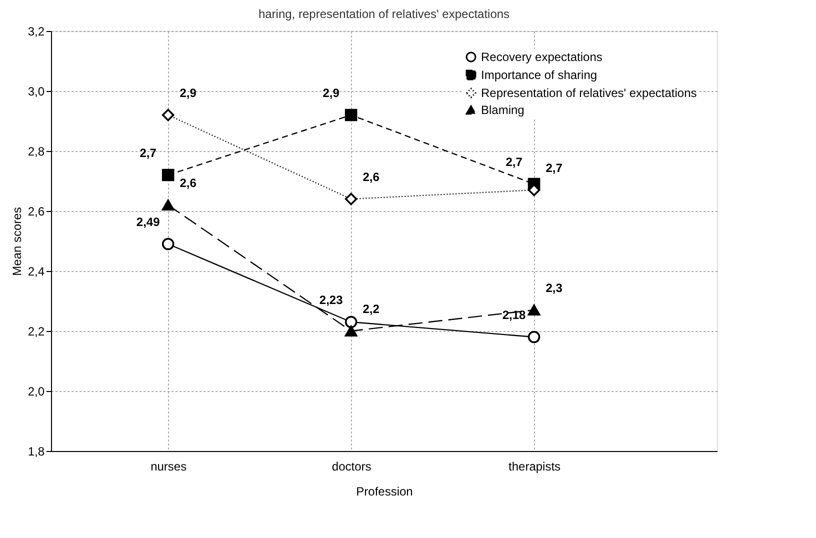 The height and width of the screenshot is (538, 816). Describe the element at coordinates (554, 288) in the screenshot. I see `data-label: 2,3` at that location.